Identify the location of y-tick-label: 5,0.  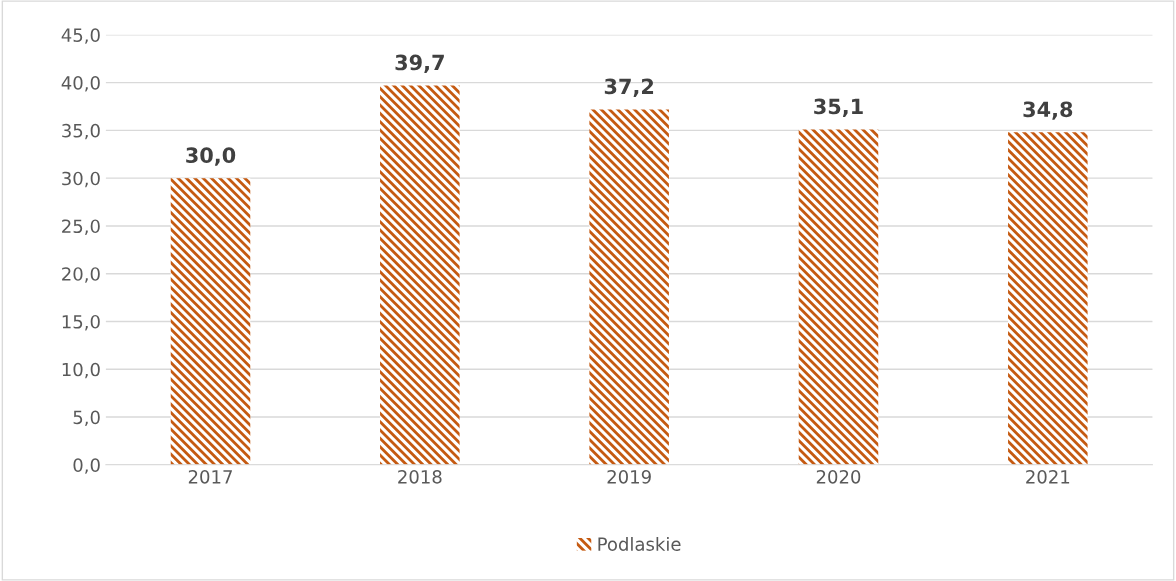
(86, 418).